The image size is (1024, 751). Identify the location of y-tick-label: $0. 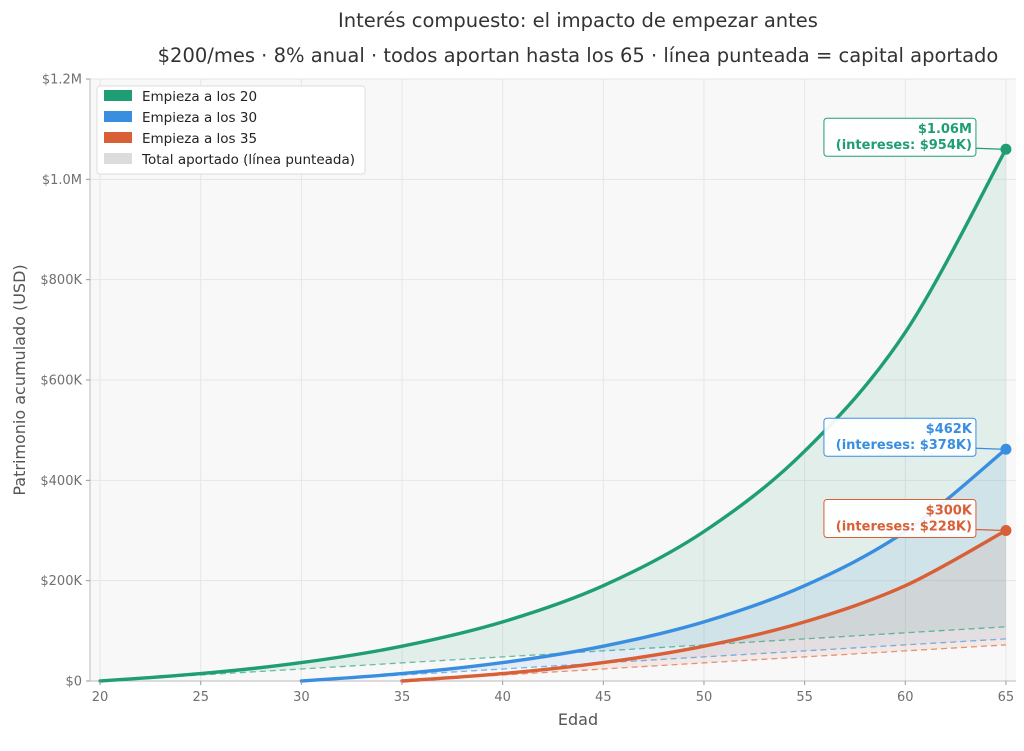
(73, 682).